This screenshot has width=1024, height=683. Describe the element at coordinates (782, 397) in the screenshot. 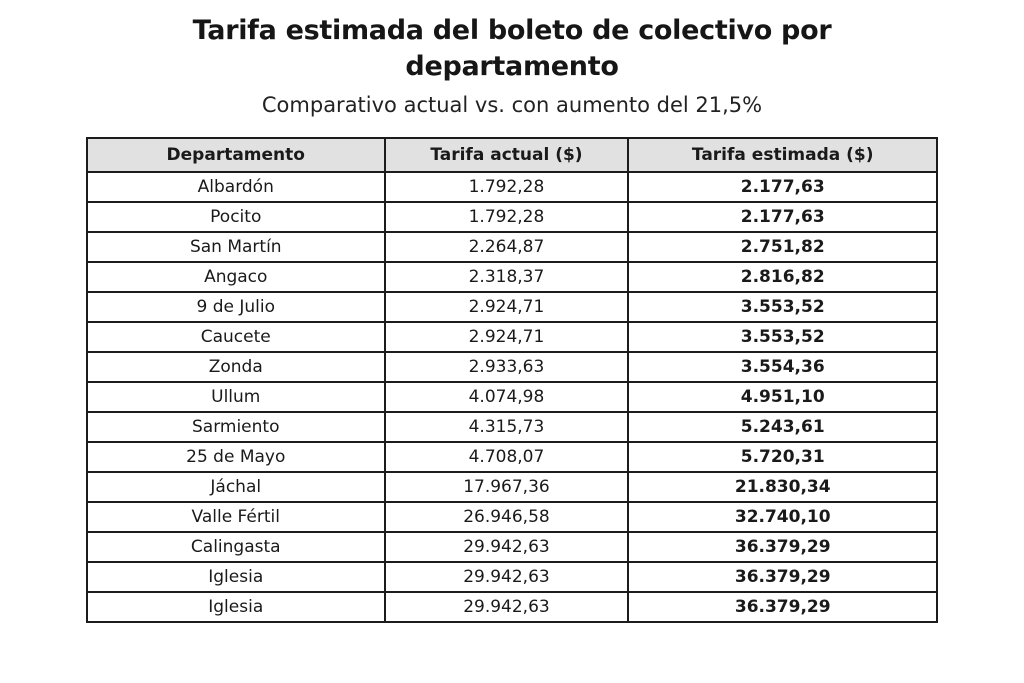

I see `cell-tarifa-estimada: 4.951,10` at that location.